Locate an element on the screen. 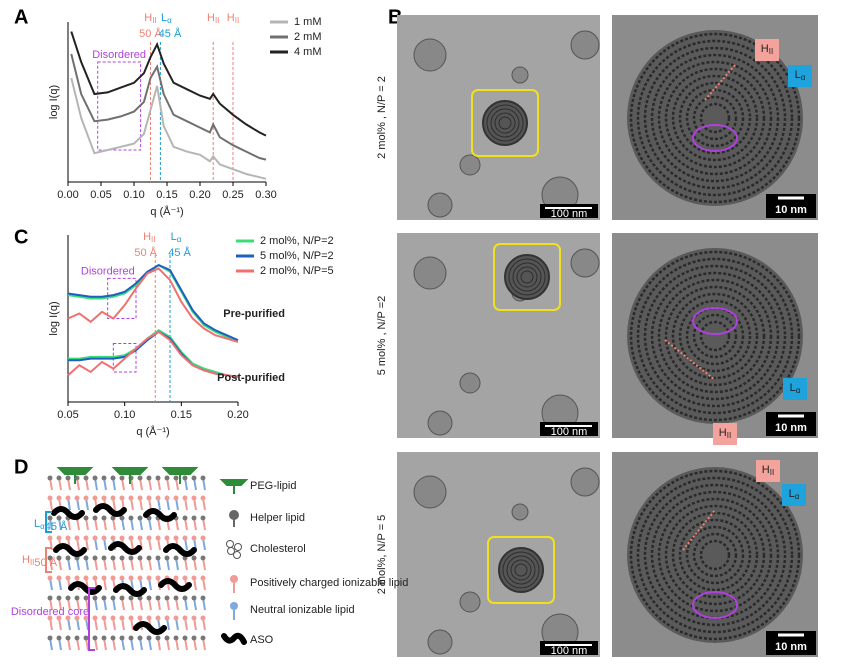 The height and width of the screenshot is (666, 846). core-bracket is located at coordinates (91, 619).